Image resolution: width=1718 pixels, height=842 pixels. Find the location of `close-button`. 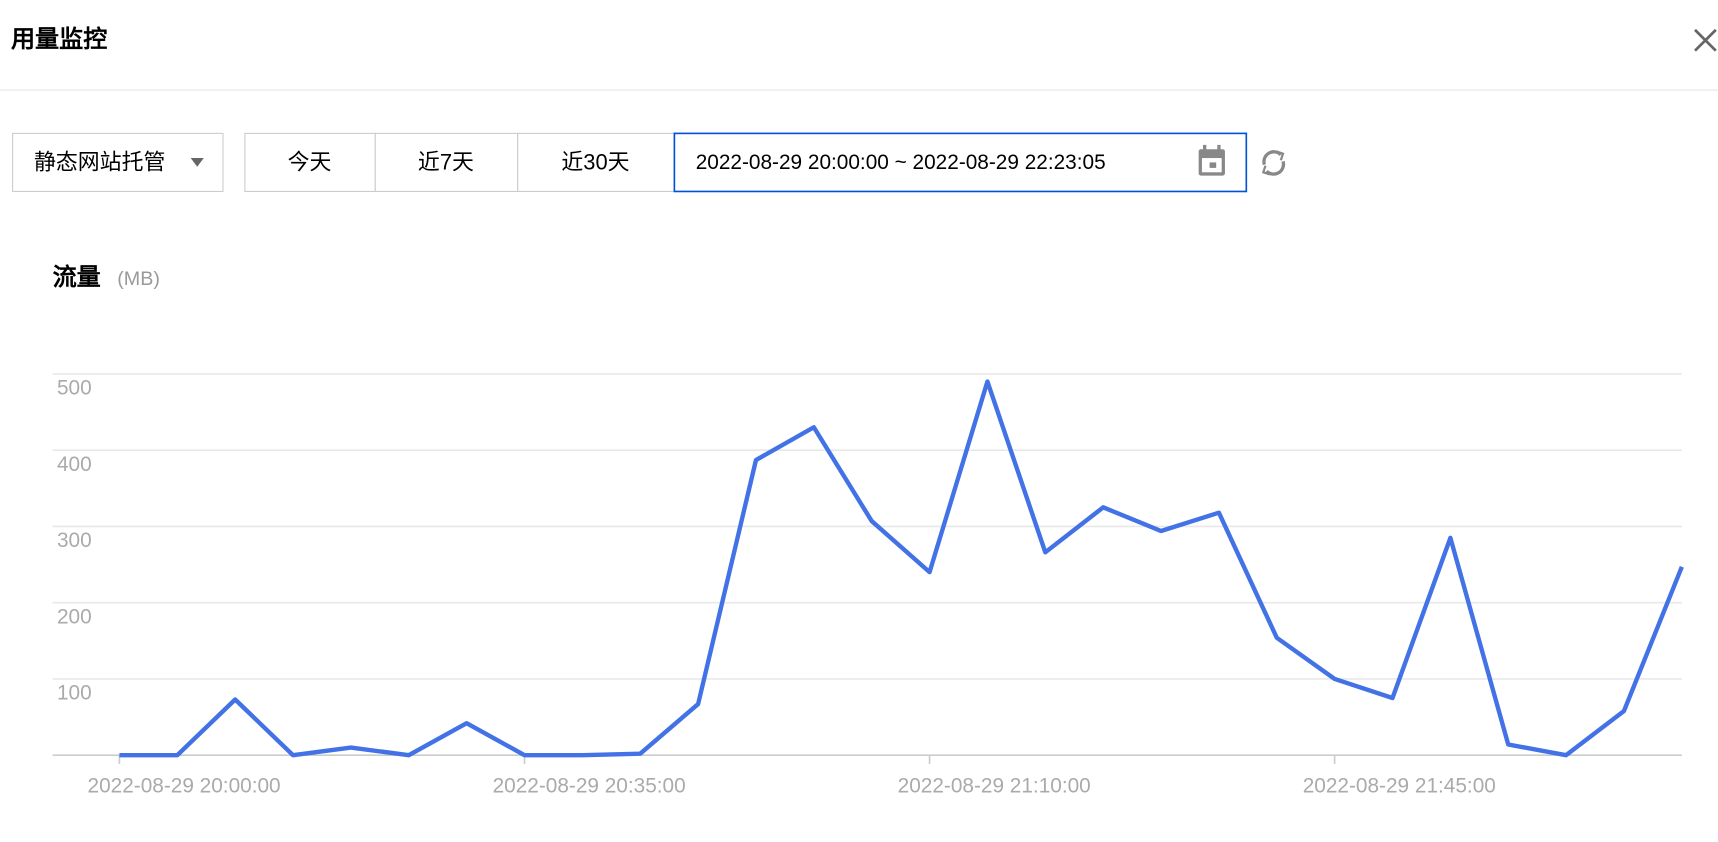

close-button is located at coordinates (1705, 40).